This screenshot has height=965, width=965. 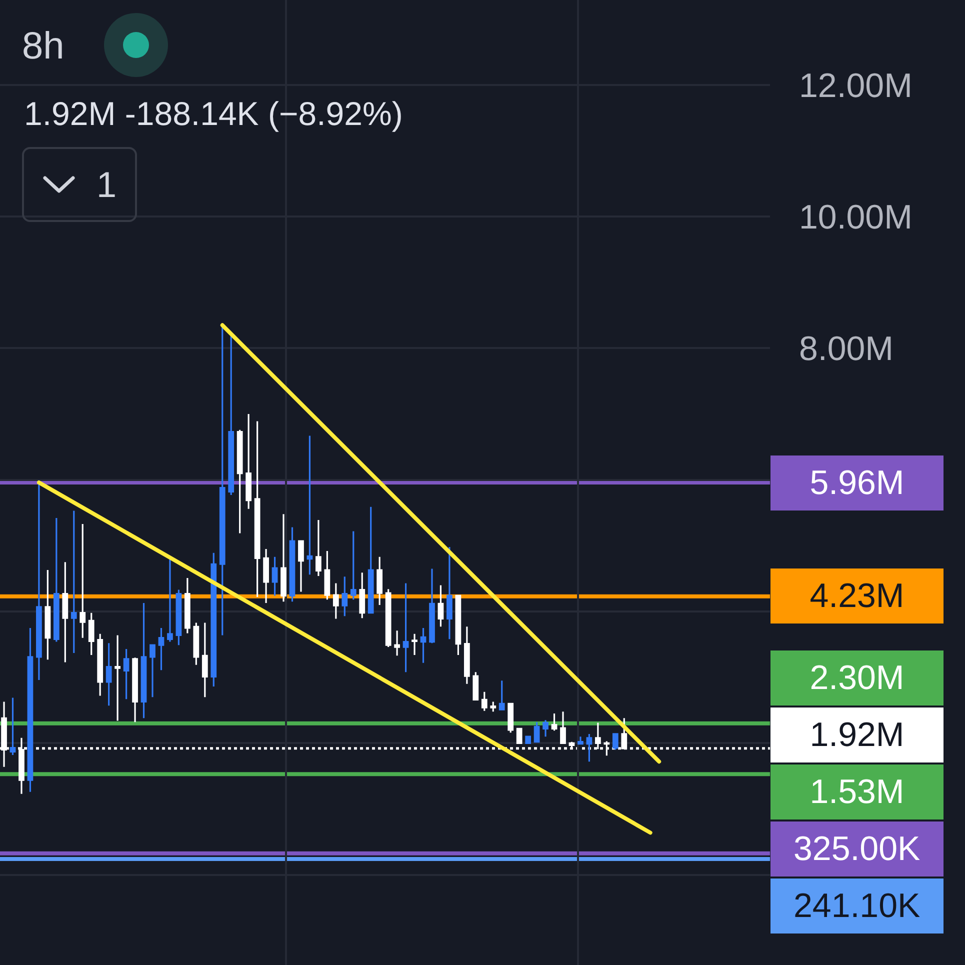 I want to click on y-tick-label: 12.00M, so click(x=855, y=85).